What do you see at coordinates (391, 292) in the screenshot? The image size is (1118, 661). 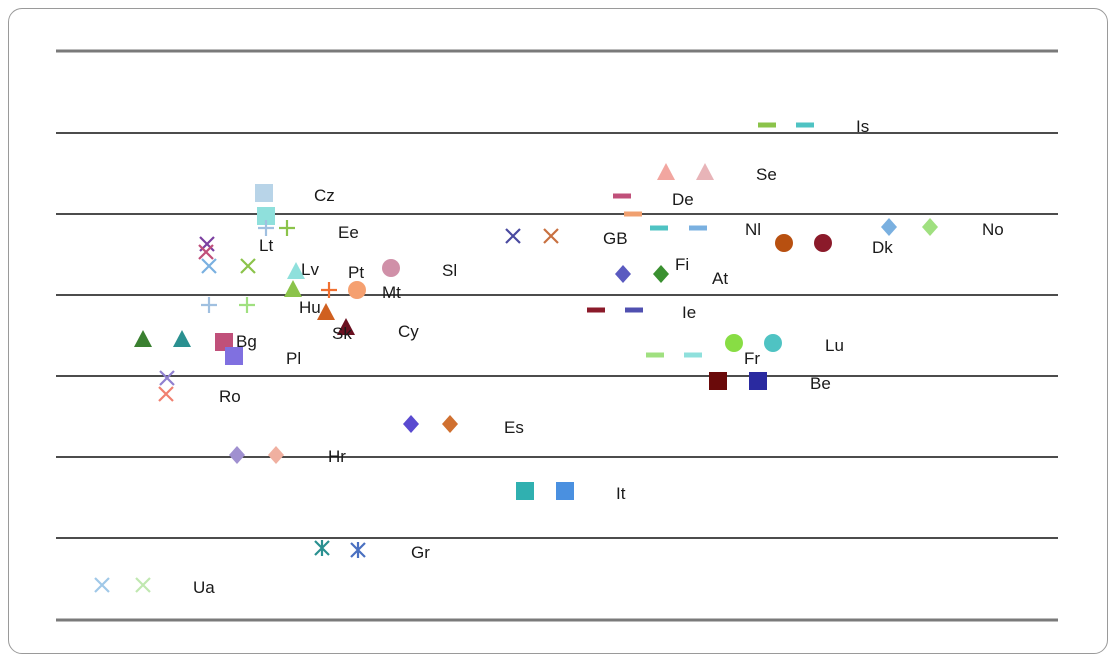 I see `country-label-mt: Mt` at bounding box center [391, 292].